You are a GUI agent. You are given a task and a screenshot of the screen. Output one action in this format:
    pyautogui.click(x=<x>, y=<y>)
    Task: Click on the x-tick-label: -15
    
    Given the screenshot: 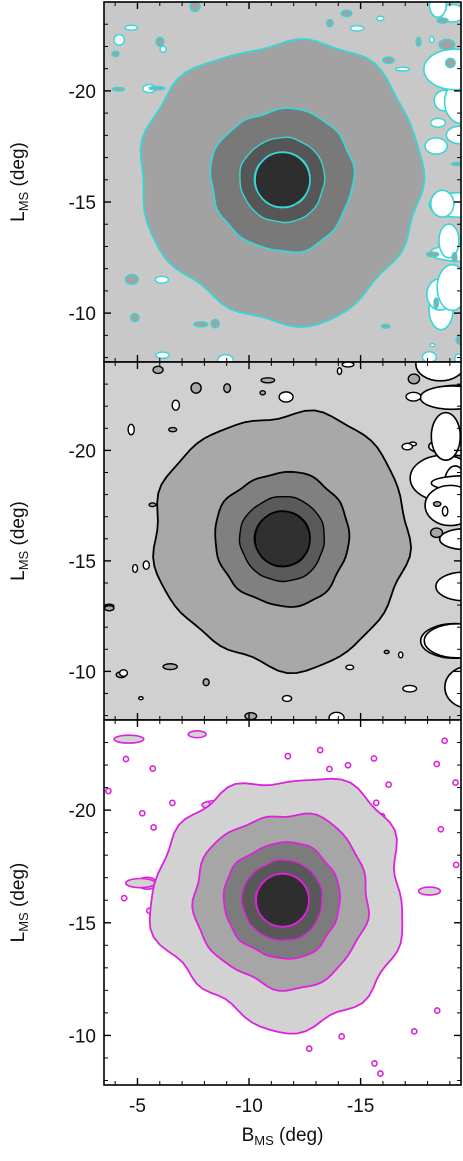 What is the action you would take?
    pyautogui.click(x=360, y=1106)
    